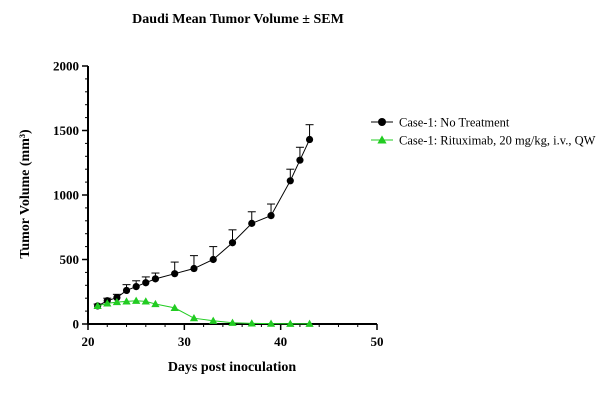  I want to click on x-axis-ticks: 20 30 40 50, so click(233, 336).